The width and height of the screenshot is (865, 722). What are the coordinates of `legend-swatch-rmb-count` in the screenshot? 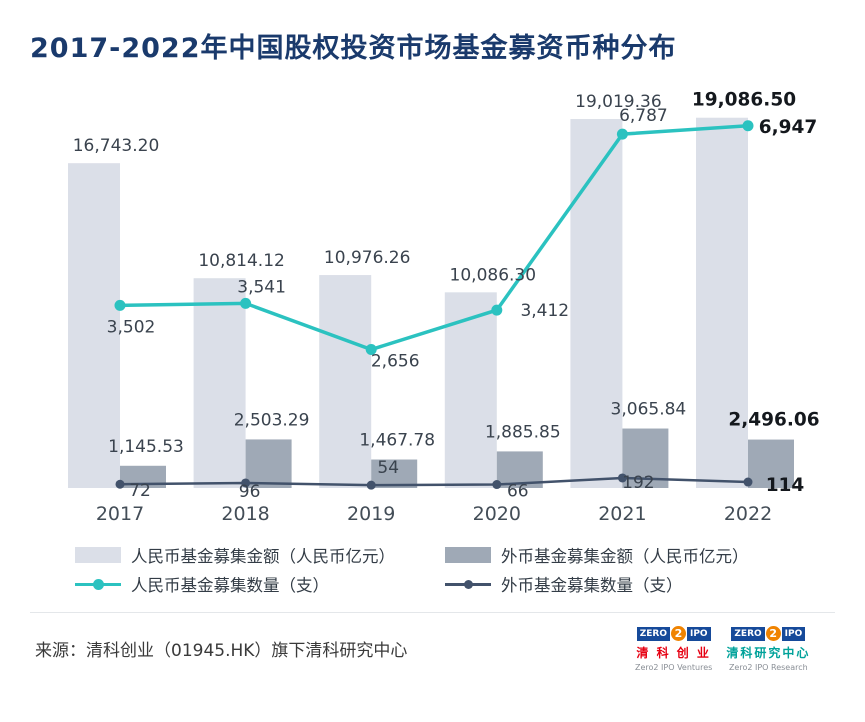 It's located at (98, 584).